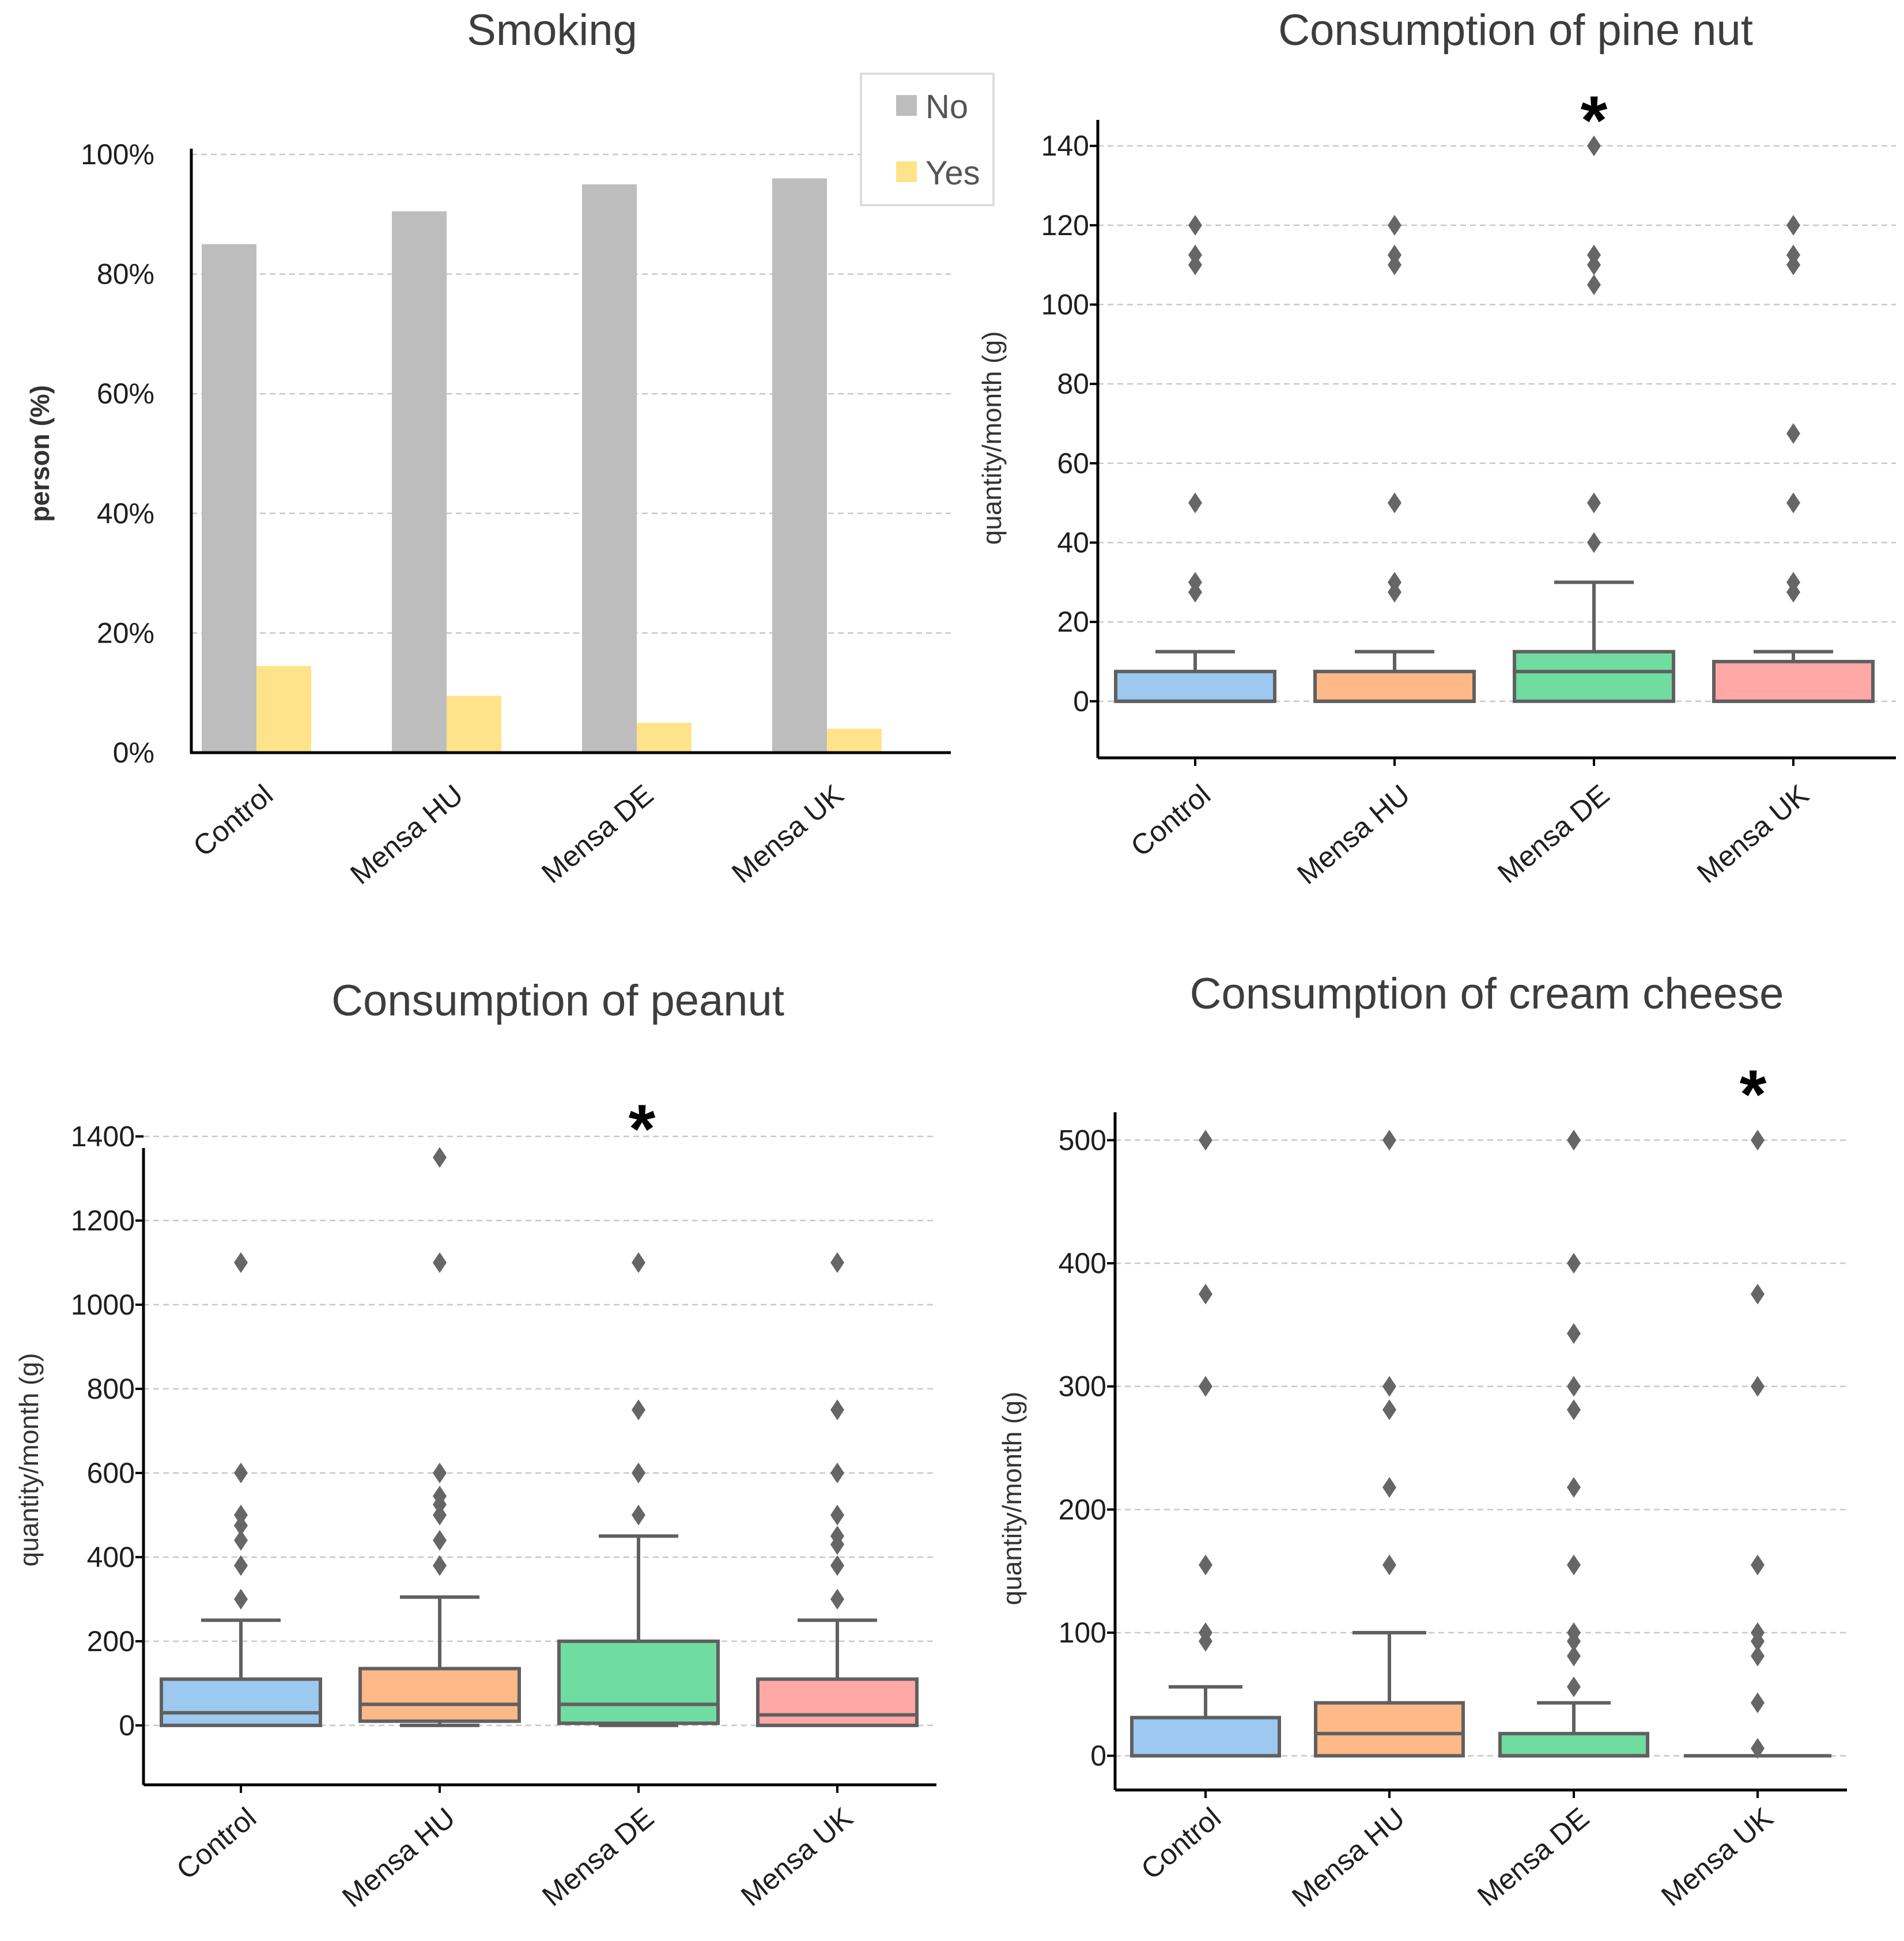 The image size is (1904, 1941). Describe the element at coordinates (103, 1136) in the screenshot. I see `y-tick-label: 1400` at that location.